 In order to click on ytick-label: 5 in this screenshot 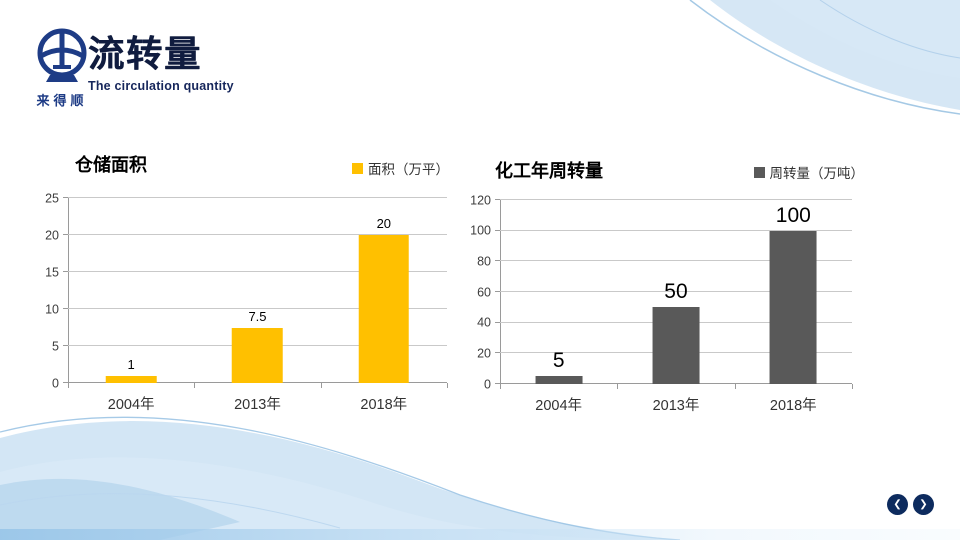, I will do `click(55, 345)`.